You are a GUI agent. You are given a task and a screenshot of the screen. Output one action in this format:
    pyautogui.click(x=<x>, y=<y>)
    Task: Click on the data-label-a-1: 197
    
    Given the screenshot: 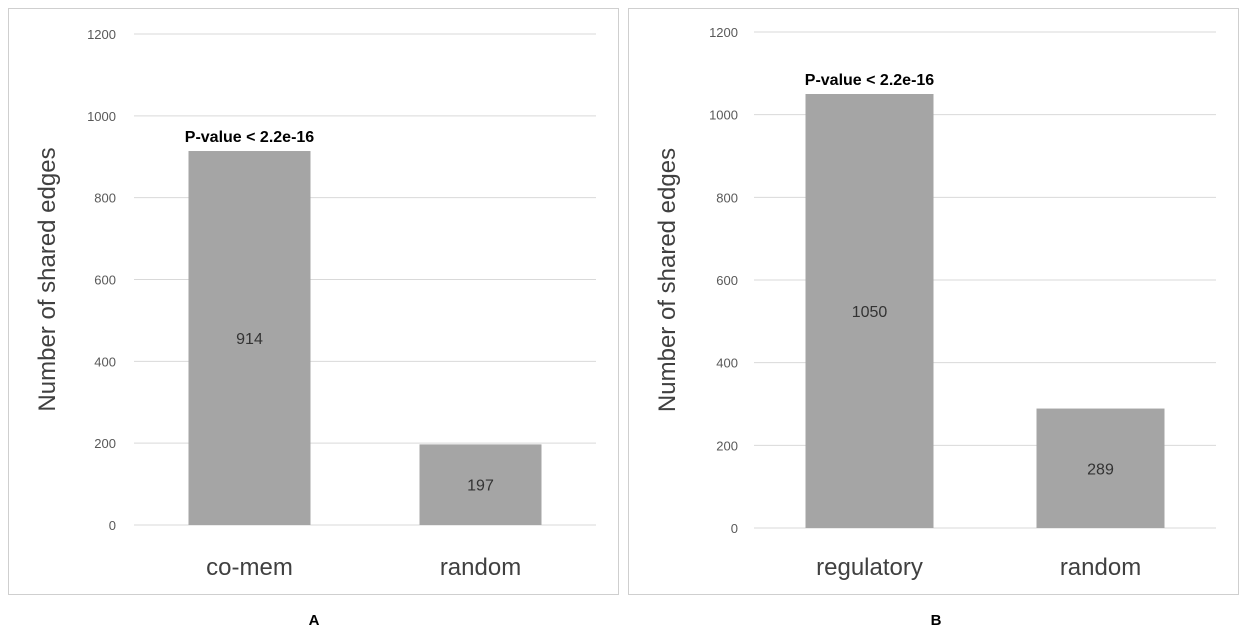 What is the action you would take?
    pyautogui.click(x=480, y=486)
    